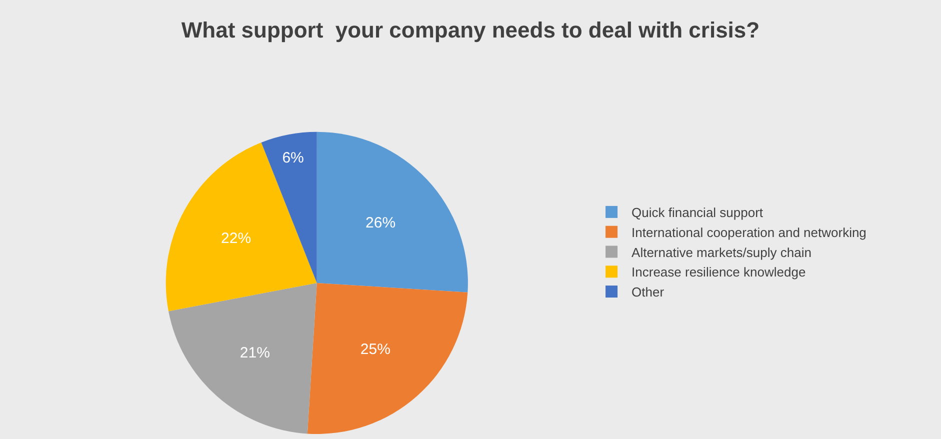 The width and height of the screenshot is (941, 439). I want to click on data-label: 25%, so click(375, 349).